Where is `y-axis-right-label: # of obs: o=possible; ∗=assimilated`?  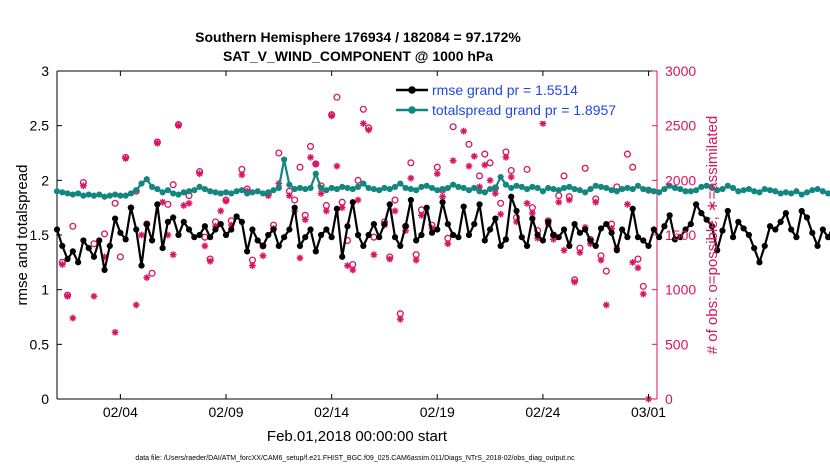 y-axis-right-label: # of obs: o=possible; ∗=assimilated is located at coordinates (712, 235).